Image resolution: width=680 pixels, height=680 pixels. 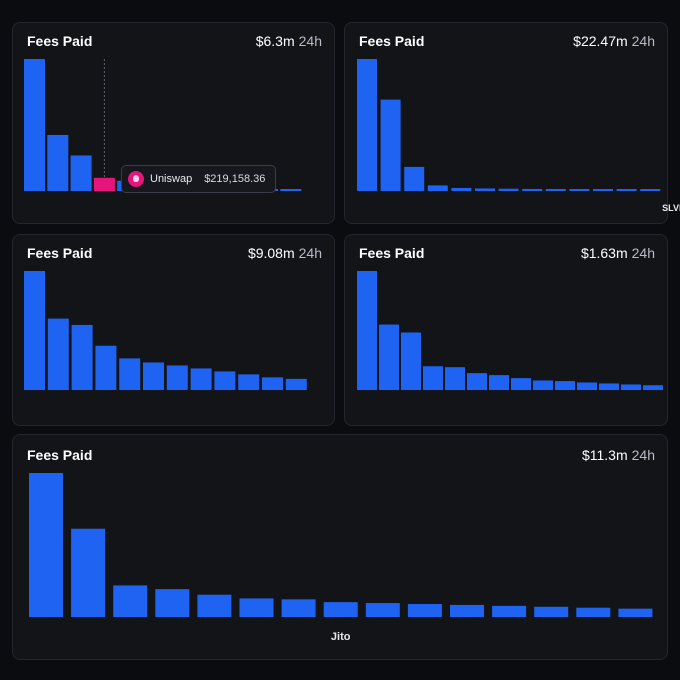 I want to click on total-value: $9.08m, so click(x=271, y=253).